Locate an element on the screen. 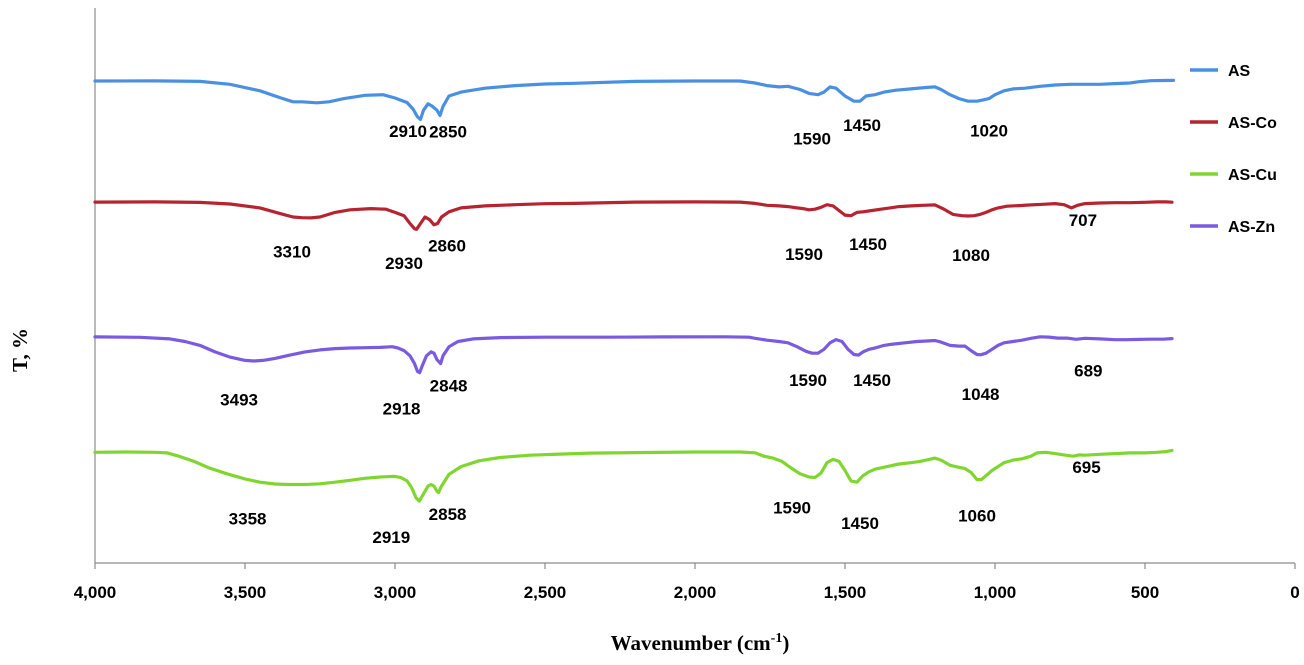 The width and height of the screenshot is (1304, 665). x-tick-label: 3,500 is located at coordinates (245, 592).